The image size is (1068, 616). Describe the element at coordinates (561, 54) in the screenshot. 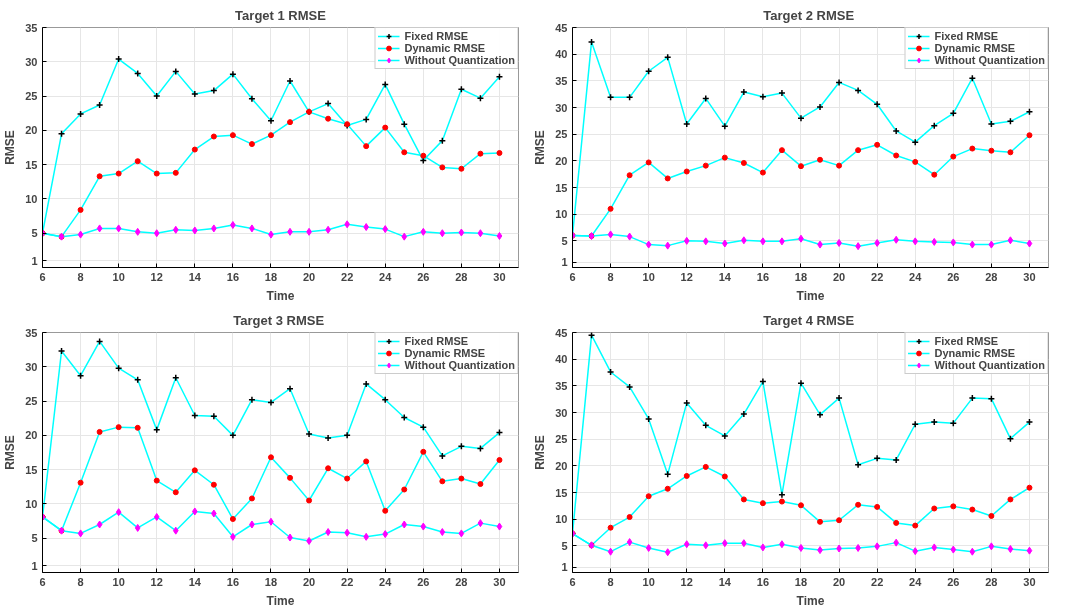

I see `y-tick-label: 40` at that location.